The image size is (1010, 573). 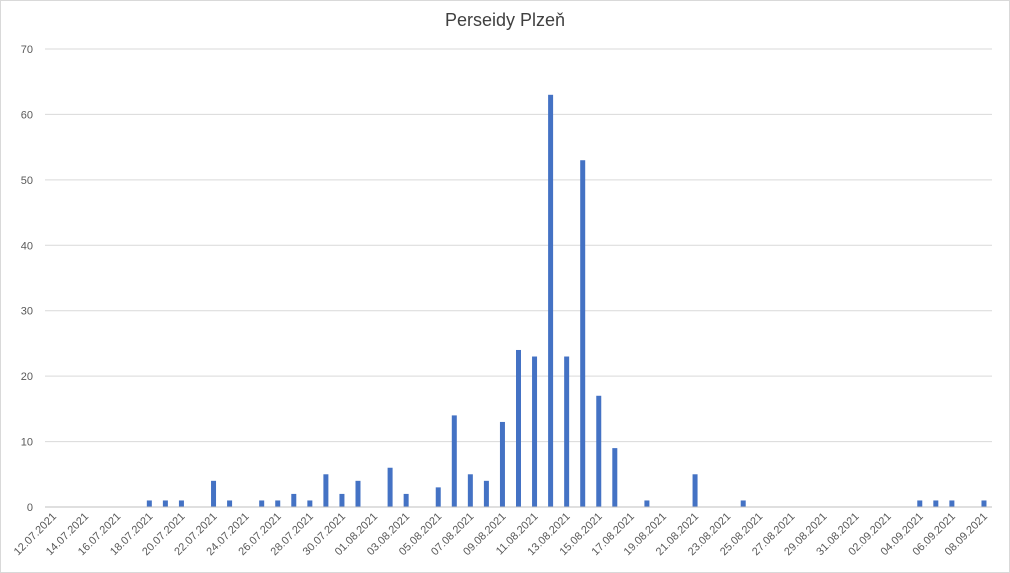 What do you see at coordinates (27, 443) in the screenshot?
I see `y-tick-label: 10` at bounding box center [27, 443].